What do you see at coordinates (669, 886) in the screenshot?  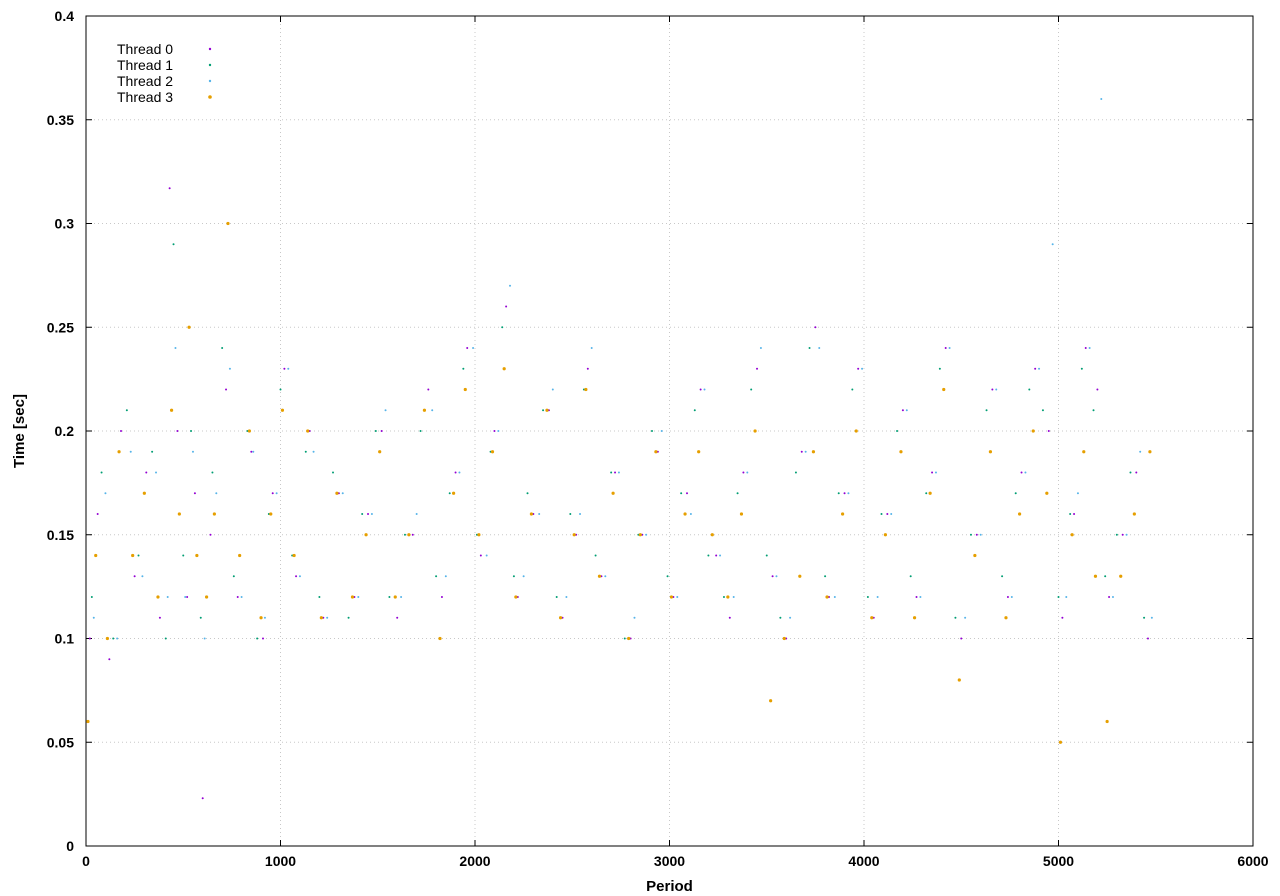 I see `x-axis-title: Period` at bounding box center [669, 886].